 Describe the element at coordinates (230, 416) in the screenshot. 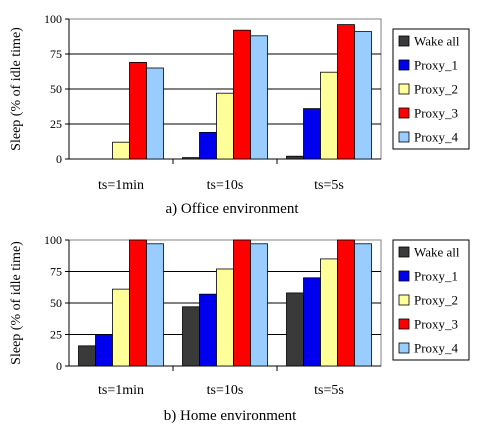

I see `chart-caption: b) Home environment` at that location.